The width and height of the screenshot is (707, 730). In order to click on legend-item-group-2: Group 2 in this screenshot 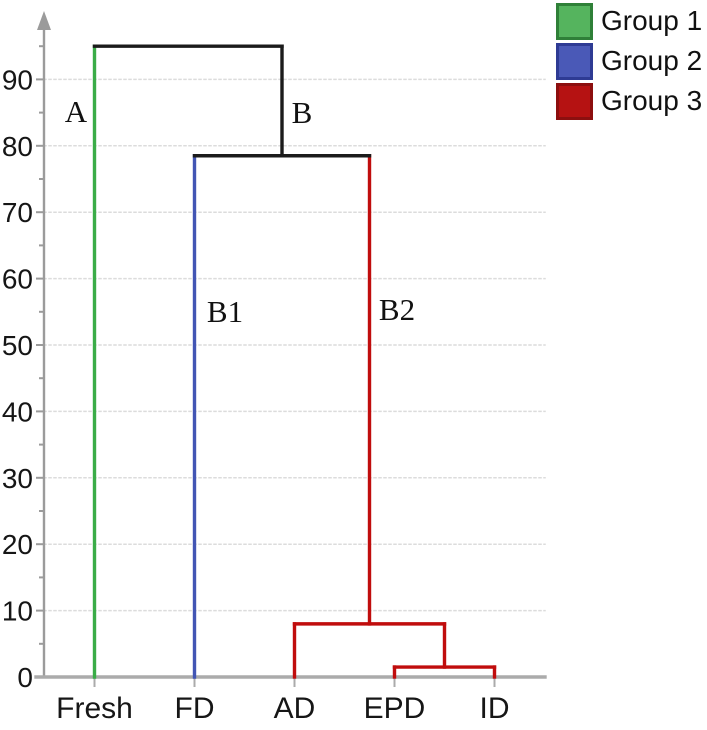, I will do `click(629, 61)`.